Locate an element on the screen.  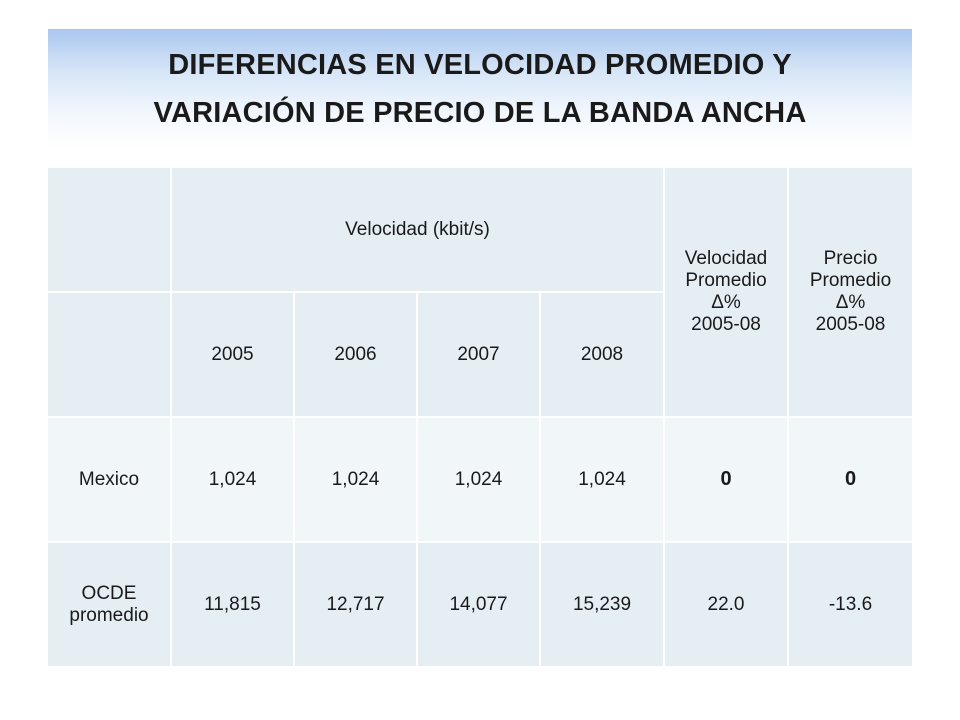
header-speed: Velocidad (kbit/s) is located at coordinates (417, 229).